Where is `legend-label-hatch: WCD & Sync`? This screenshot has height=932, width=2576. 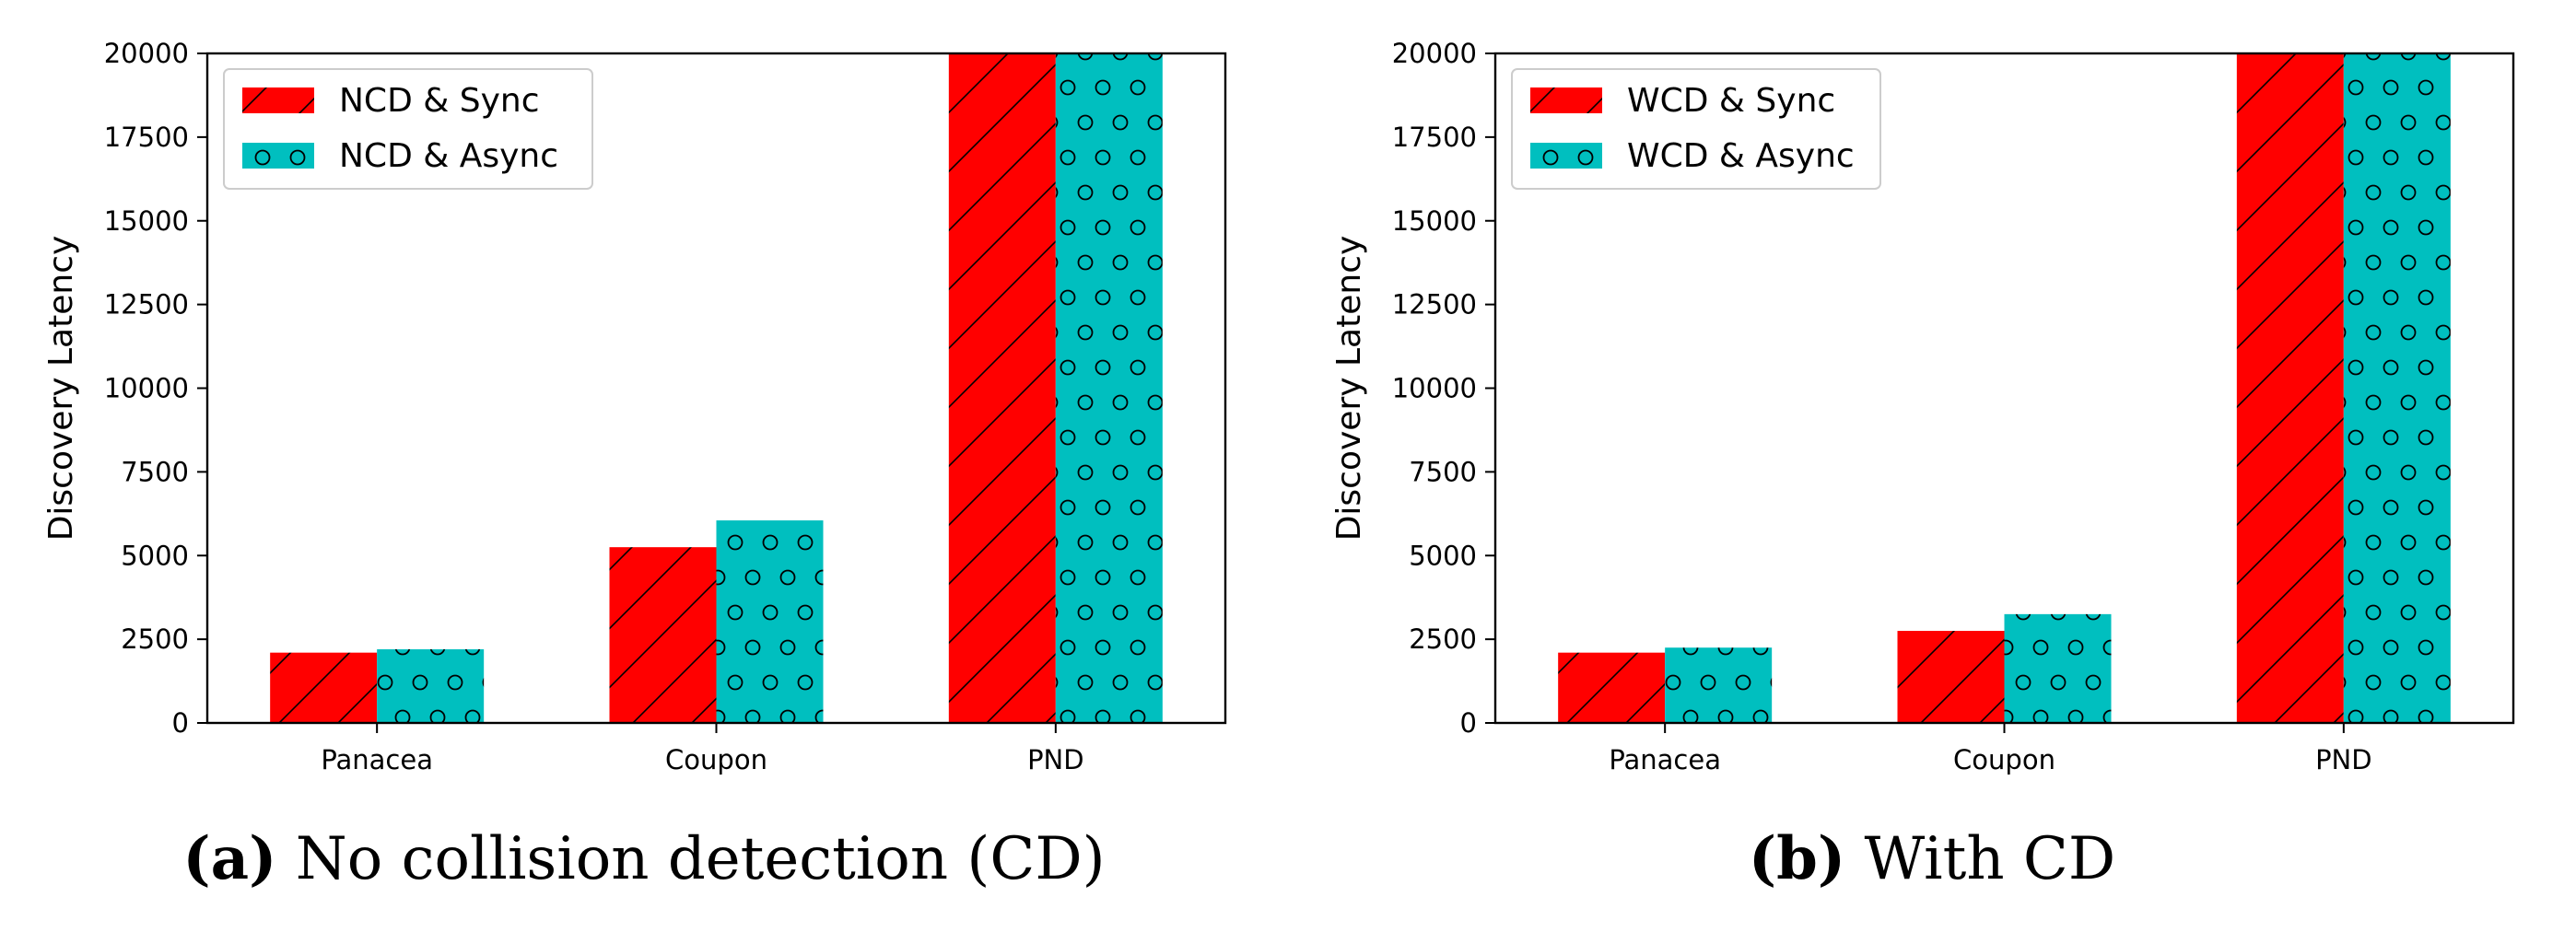
legend-label-hatch: WCD & Sync is located at coordinates (1731, 101).